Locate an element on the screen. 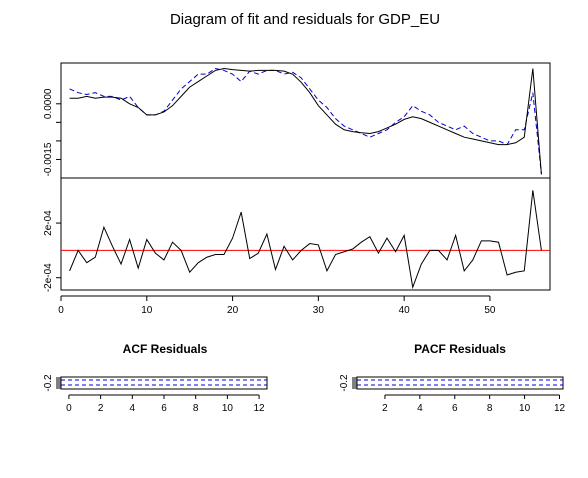 This screenshot has height=478, width=588. residual-x-tick-label: 50 is located at coordinates (490, 310).